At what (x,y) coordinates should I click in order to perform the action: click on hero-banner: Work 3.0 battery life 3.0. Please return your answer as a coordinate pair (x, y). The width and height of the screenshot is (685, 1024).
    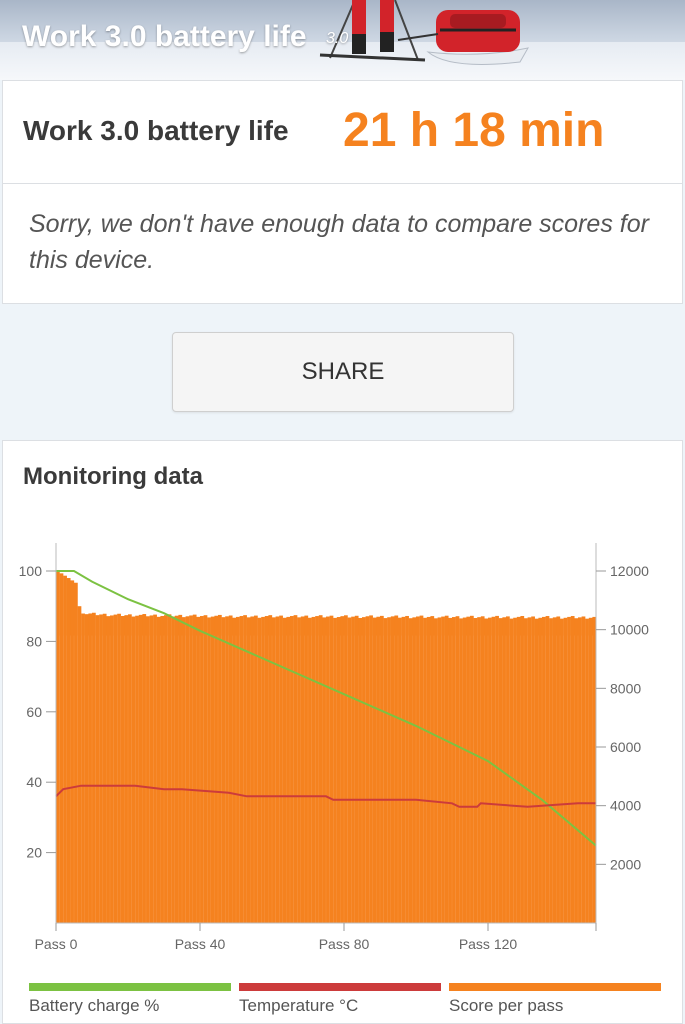
    Looking at the image, I should click on (342, 40).